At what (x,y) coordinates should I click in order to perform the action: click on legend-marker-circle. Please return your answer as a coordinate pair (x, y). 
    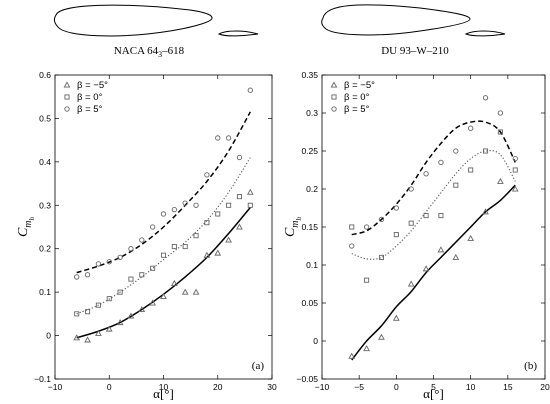
    Looking at the image, I should click on (67, 109).